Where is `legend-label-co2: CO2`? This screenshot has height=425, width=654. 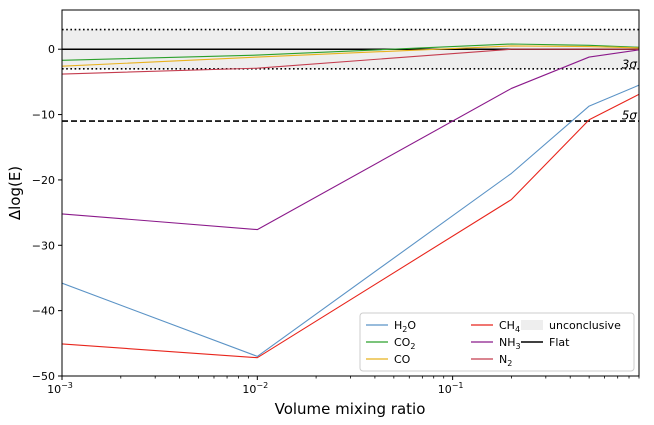
legend-label-co2: CO2 is located at coordinates (404, 343).